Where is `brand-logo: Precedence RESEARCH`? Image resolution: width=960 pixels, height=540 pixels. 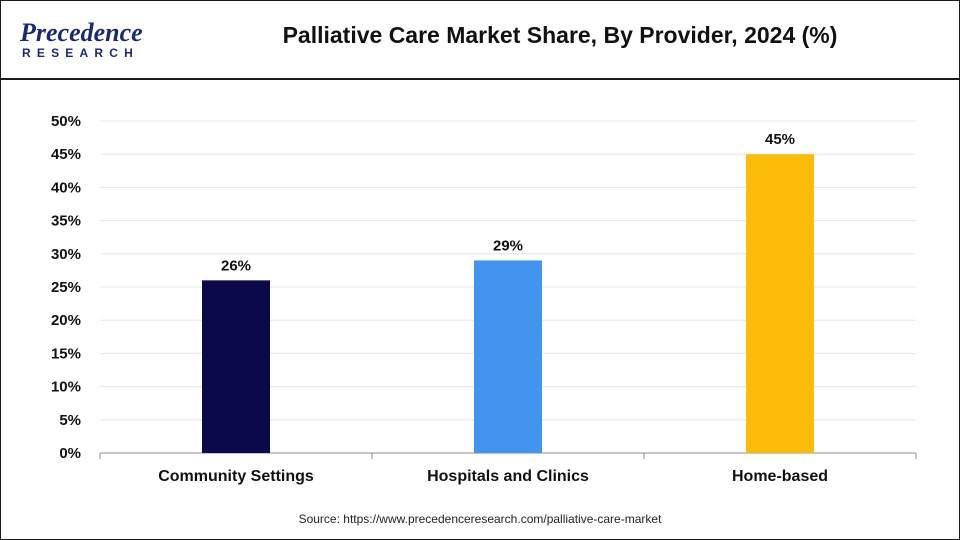 brand-logo: Precedence RESEARCH is located at coordinates (89, 40).